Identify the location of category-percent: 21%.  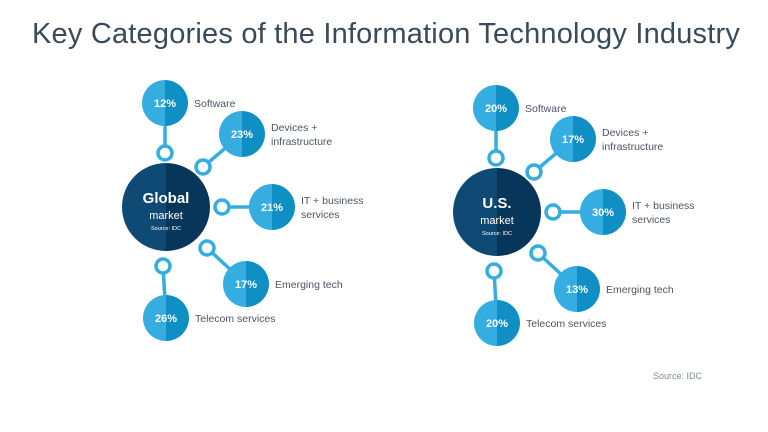
(272, 208).